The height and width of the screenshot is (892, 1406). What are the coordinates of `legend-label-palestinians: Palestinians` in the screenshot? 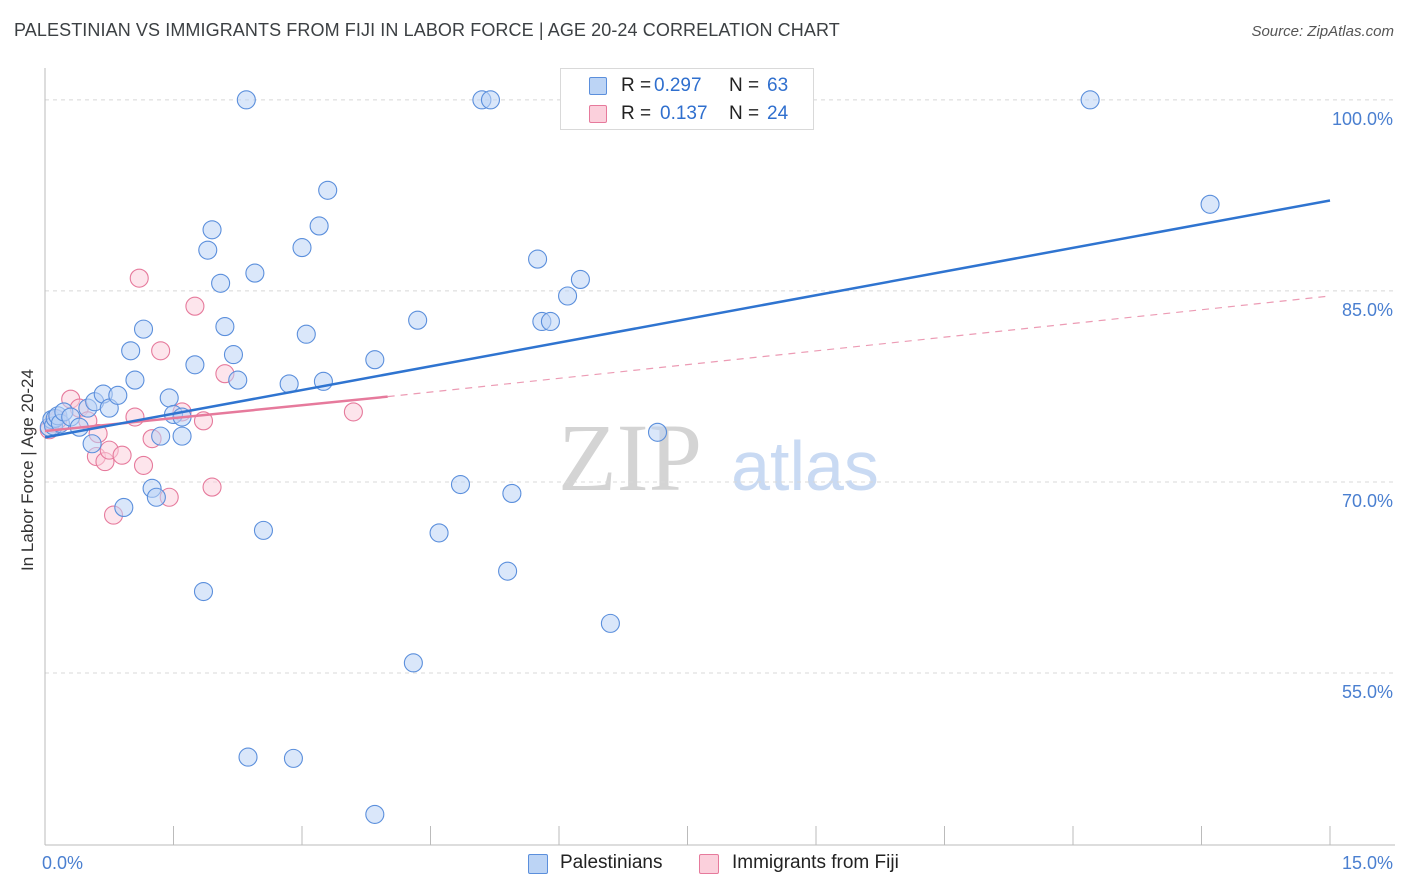 It's located at (611, 862).